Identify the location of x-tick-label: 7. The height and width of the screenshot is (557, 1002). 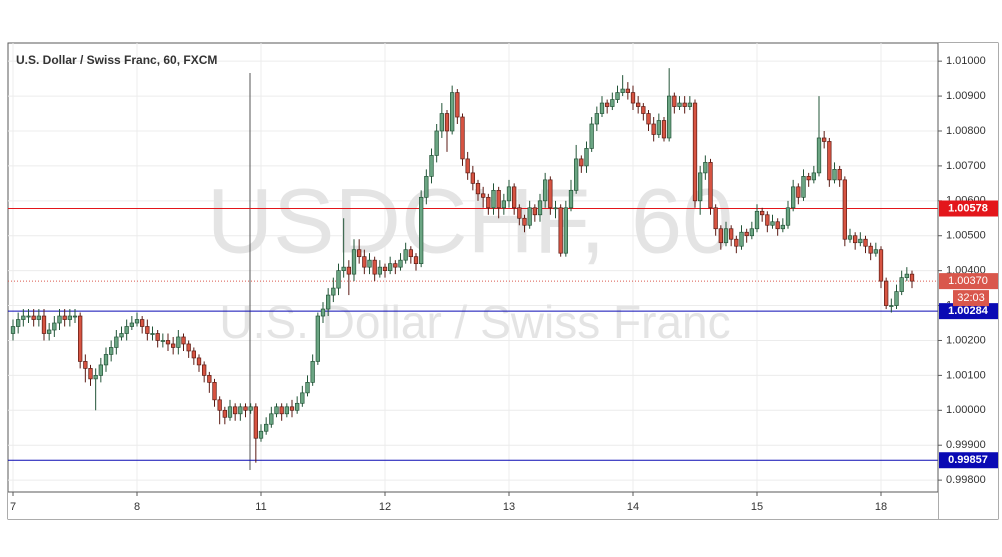
(13, 507).